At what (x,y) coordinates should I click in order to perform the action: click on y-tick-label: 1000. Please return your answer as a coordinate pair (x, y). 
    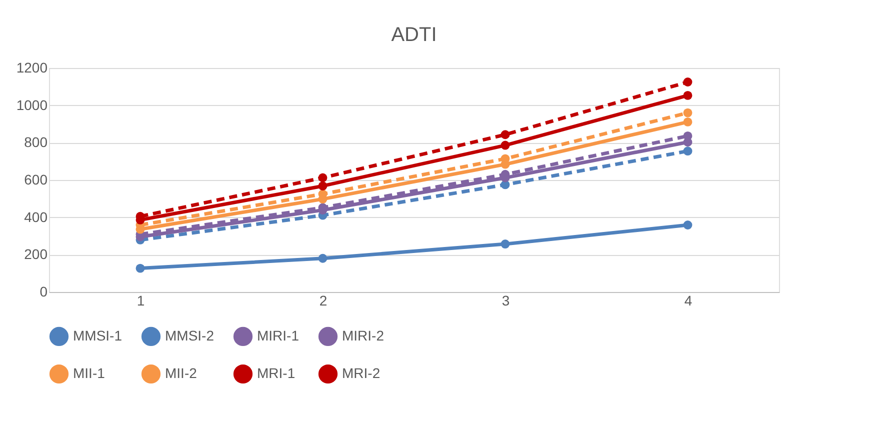
    Looking at the image, I should click on (32, 104).